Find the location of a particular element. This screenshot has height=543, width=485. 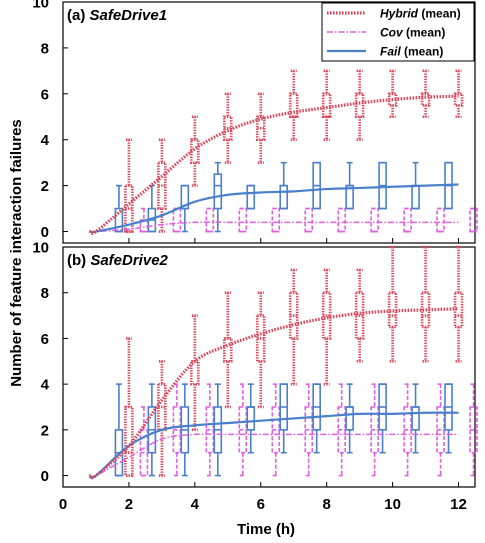

fail-mean-line is located at coordinates (273, 445).